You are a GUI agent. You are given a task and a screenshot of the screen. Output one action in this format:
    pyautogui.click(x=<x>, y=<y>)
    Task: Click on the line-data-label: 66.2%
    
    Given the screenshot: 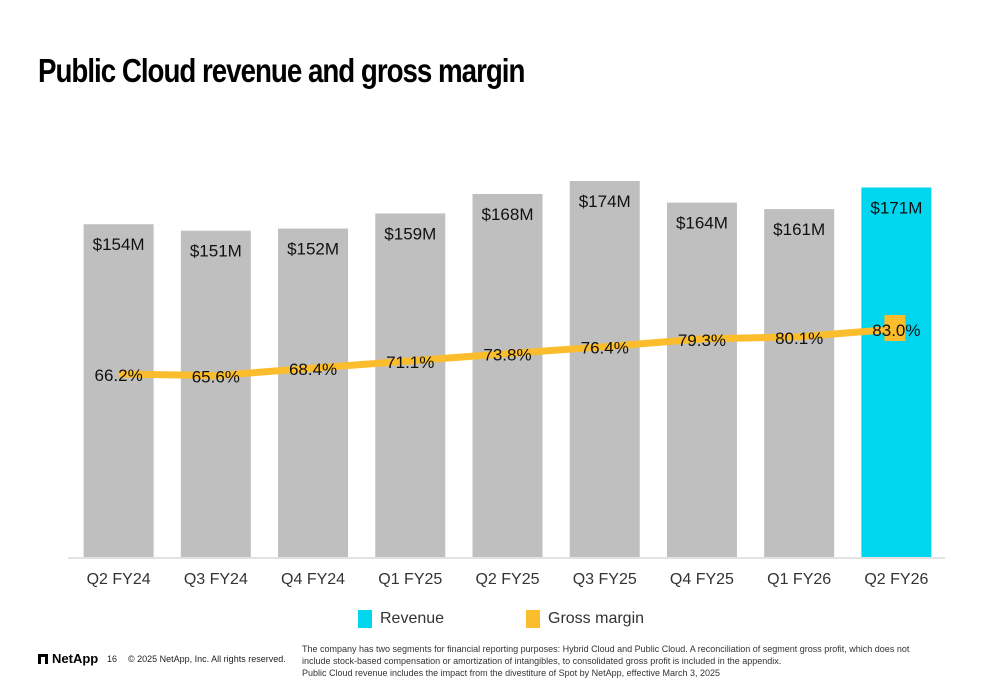 What is the action you would take?
    pyautogui.click(x=119, y=375)
    